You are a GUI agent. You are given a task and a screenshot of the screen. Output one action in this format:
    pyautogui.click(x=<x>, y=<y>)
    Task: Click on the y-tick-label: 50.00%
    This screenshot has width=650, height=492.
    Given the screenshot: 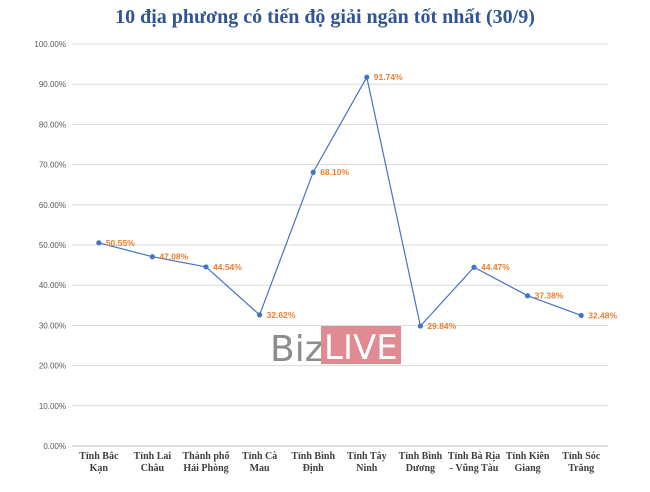 What is the action you would take?
    pyautogui.click(x=52, y=245)
    